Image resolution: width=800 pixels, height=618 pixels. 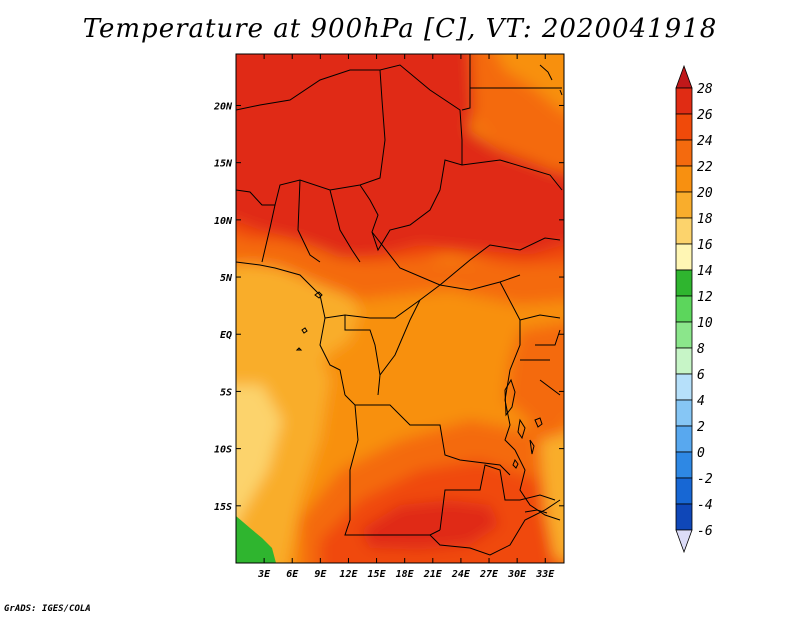 I want to click on colorbar-label: 10, so click(x=705, y=323).